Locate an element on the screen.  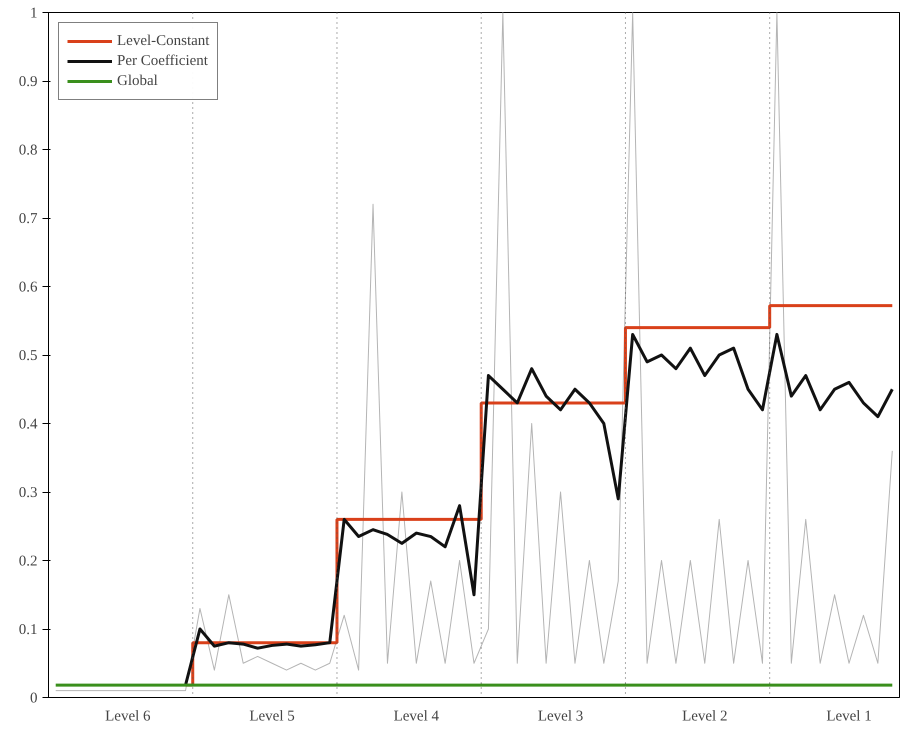
y-tick-label: 0 is located at coordinates (34, 698).